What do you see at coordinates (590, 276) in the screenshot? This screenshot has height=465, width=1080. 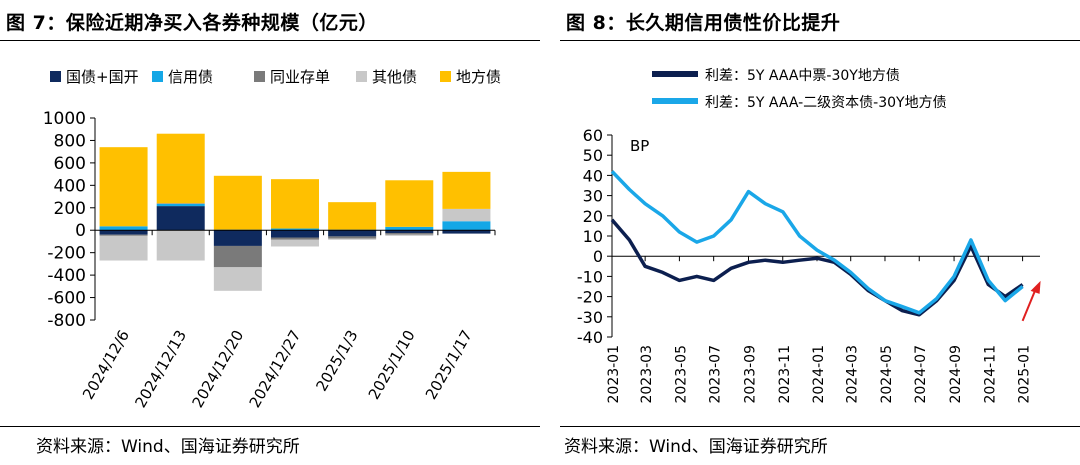 I see `y-tick-label: -10` at bounding box center [590, 276].